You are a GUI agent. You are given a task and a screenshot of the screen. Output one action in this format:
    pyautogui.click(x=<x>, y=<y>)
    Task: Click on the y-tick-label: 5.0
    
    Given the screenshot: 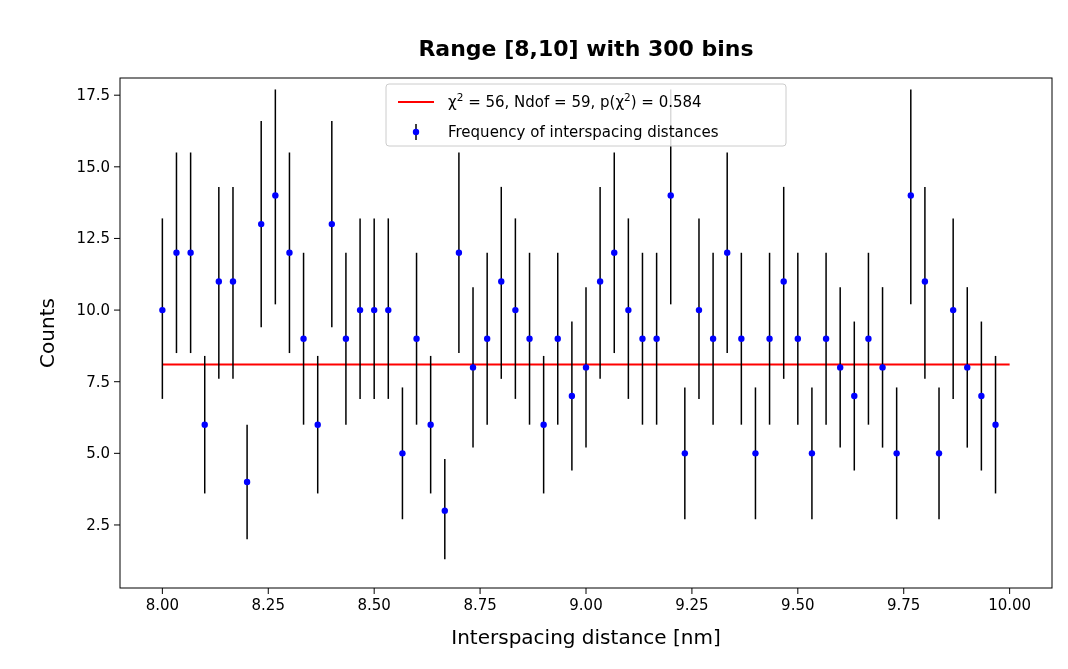 What is the action you would take?
    pyautogui.click(x=98, y=453)
    